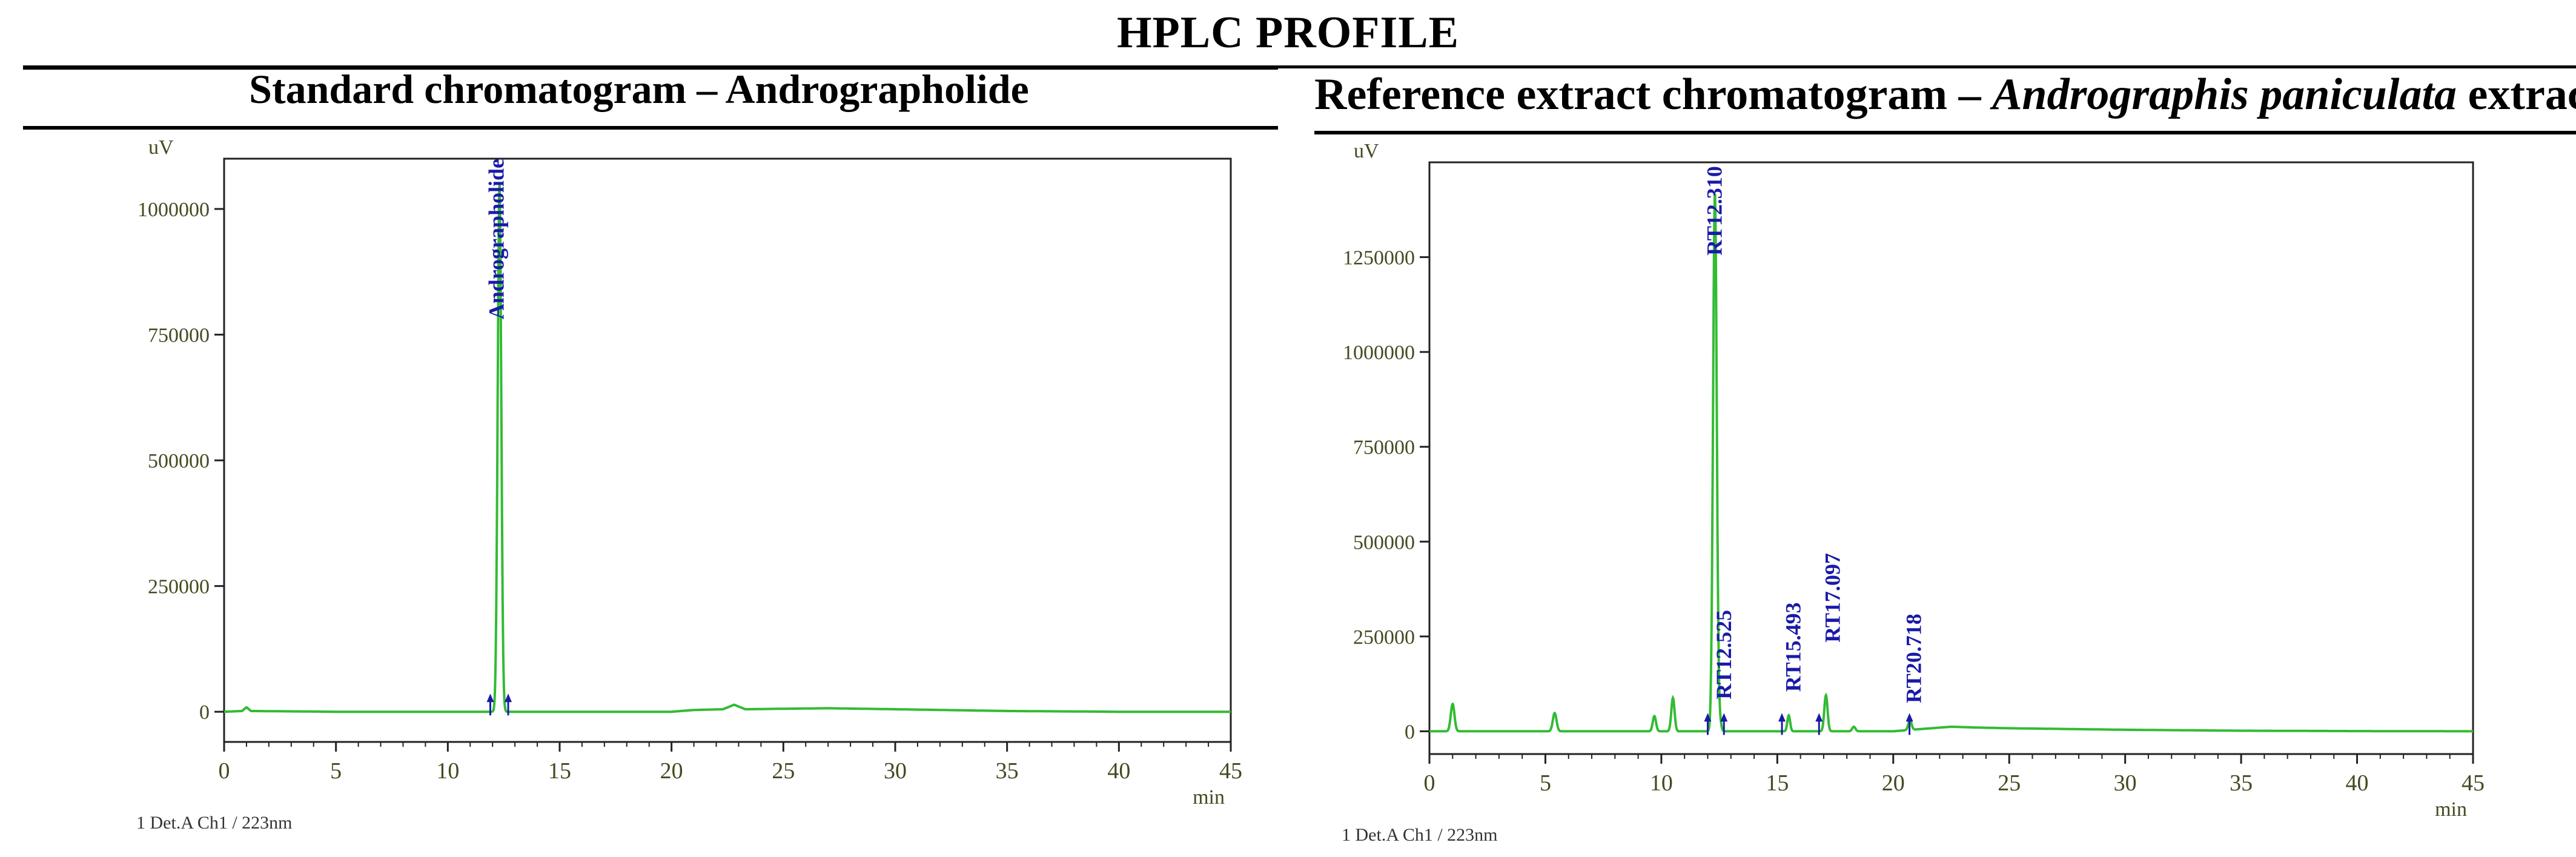  I want to click on left-y-tick-label: 250000, so click(179, 587).